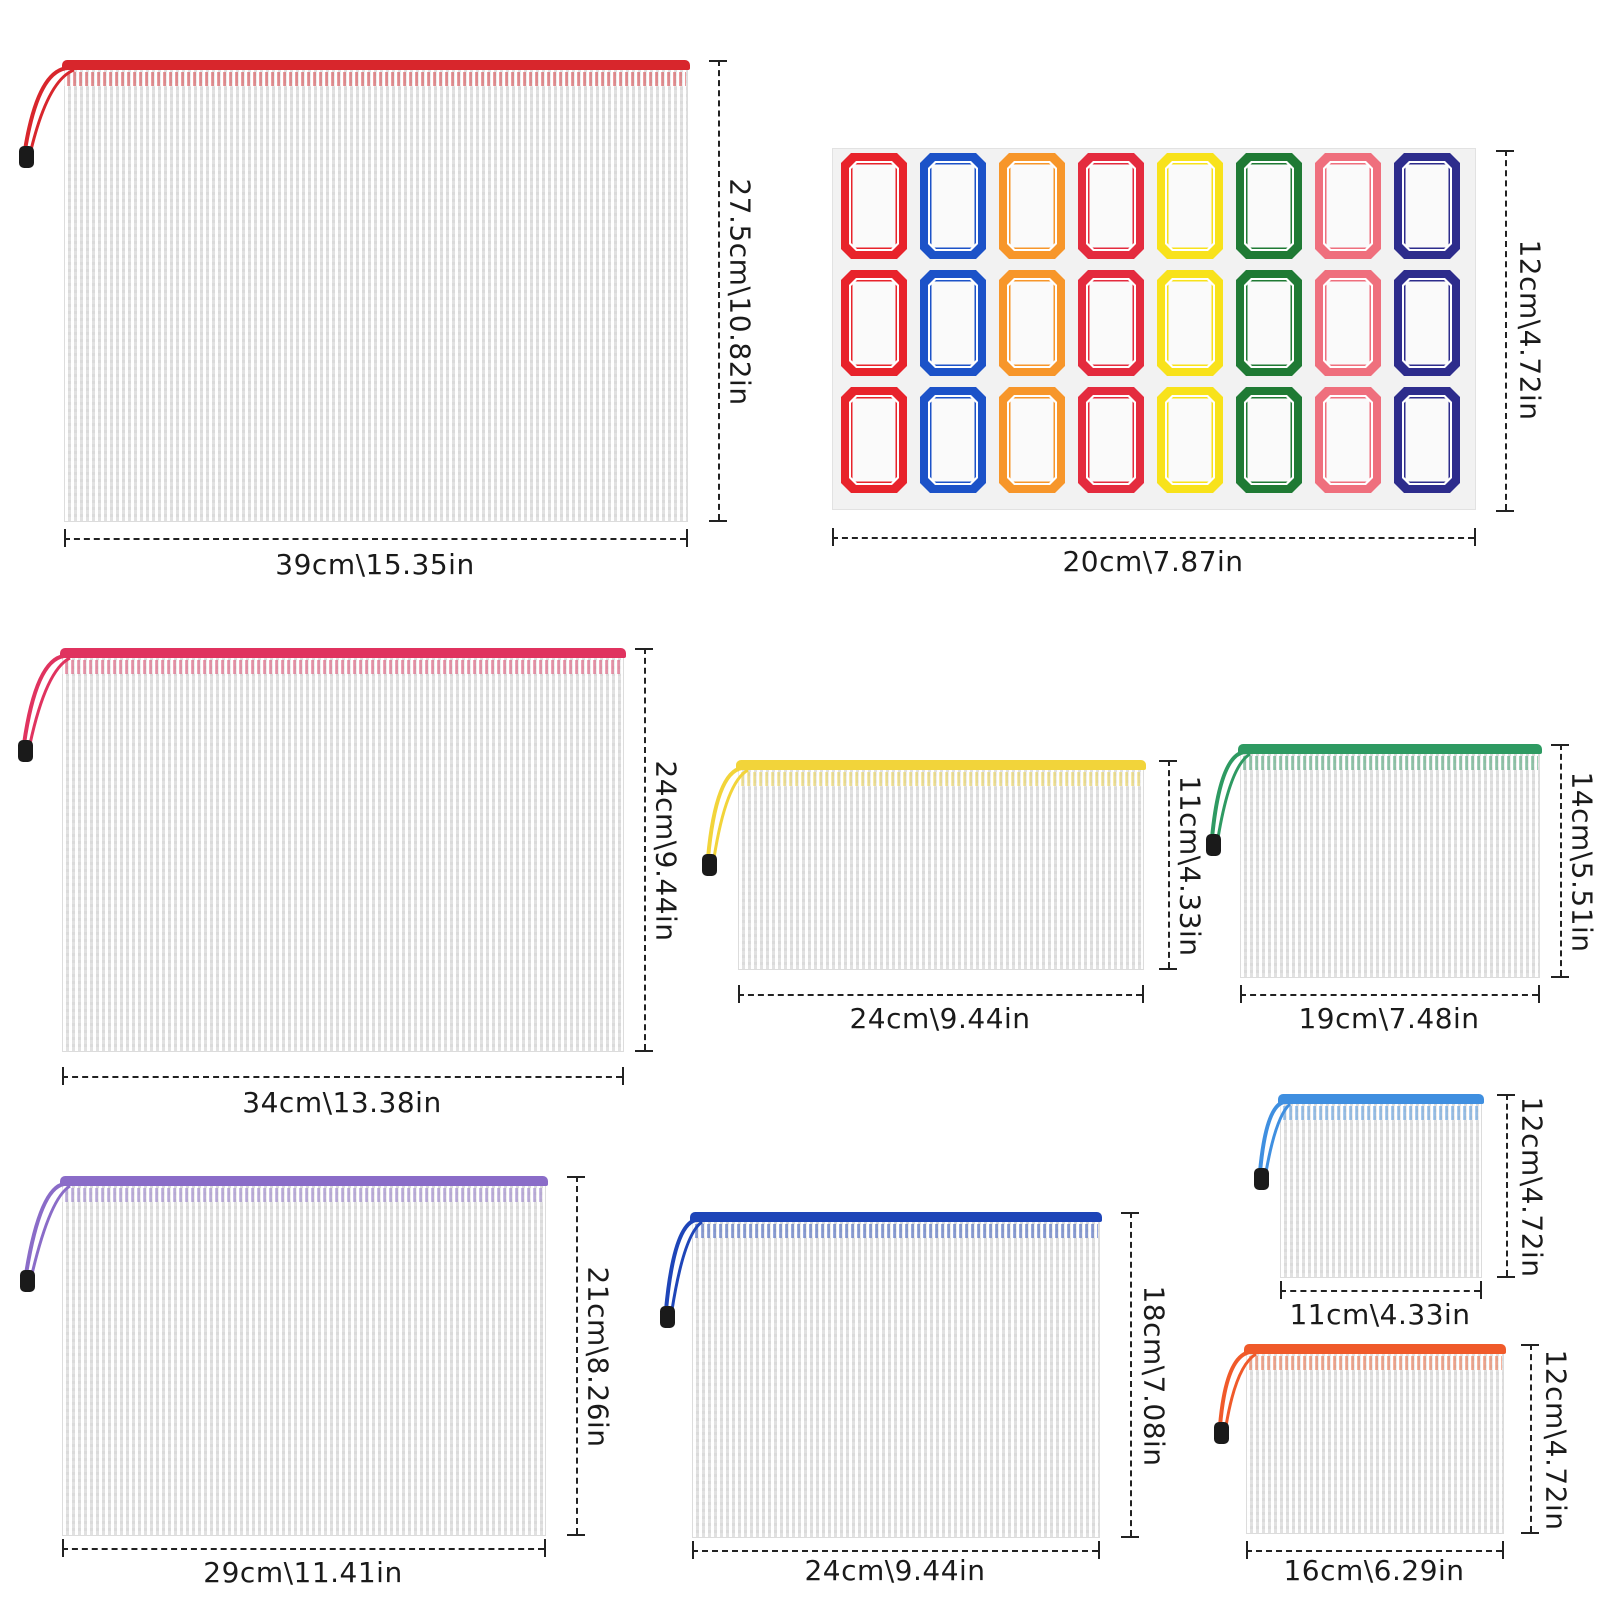  Describe the element at coordinates (342, 1102) in the screenshot. I see `width-label: 34cm\13.38in` at that location.